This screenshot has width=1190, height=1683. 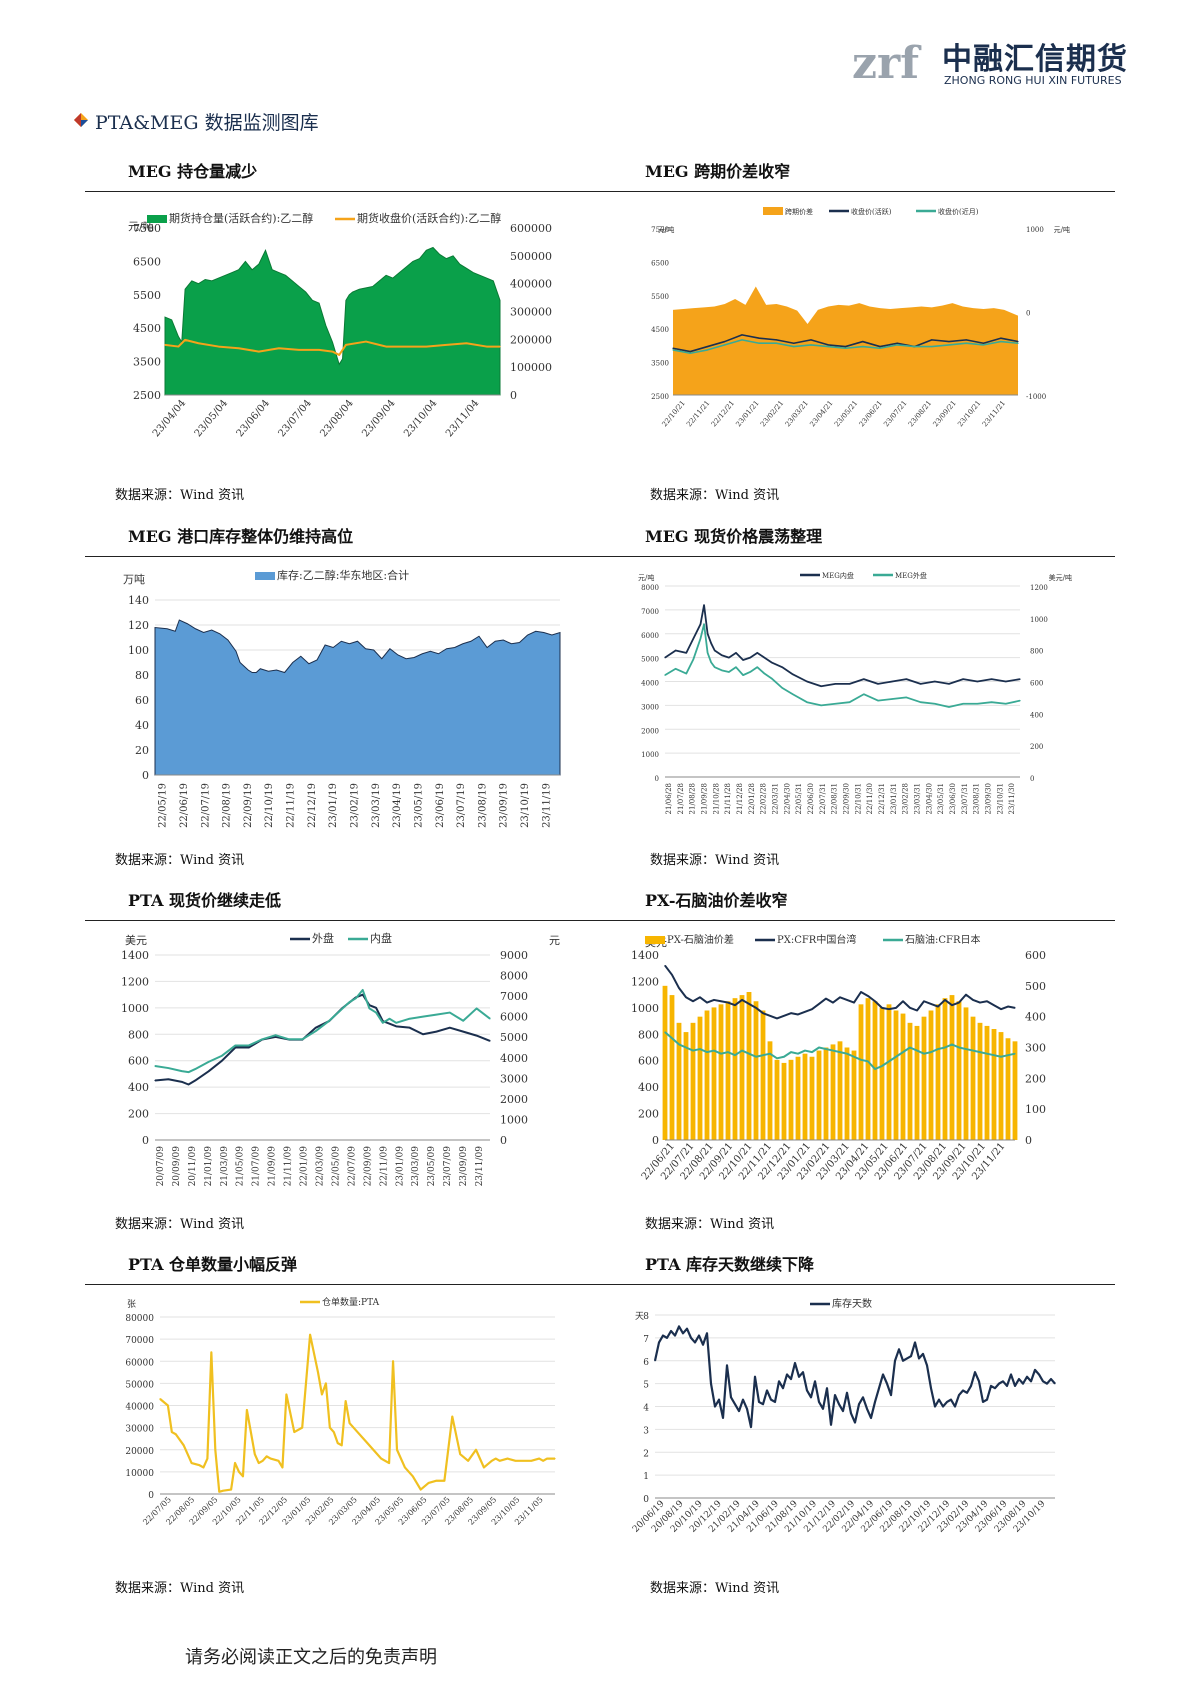 What do you see at coordinates (734, 536) in the screenshot?
I see `chart-title-4: MEG 现货价格震荡整理` at bounding box center [734, 536].